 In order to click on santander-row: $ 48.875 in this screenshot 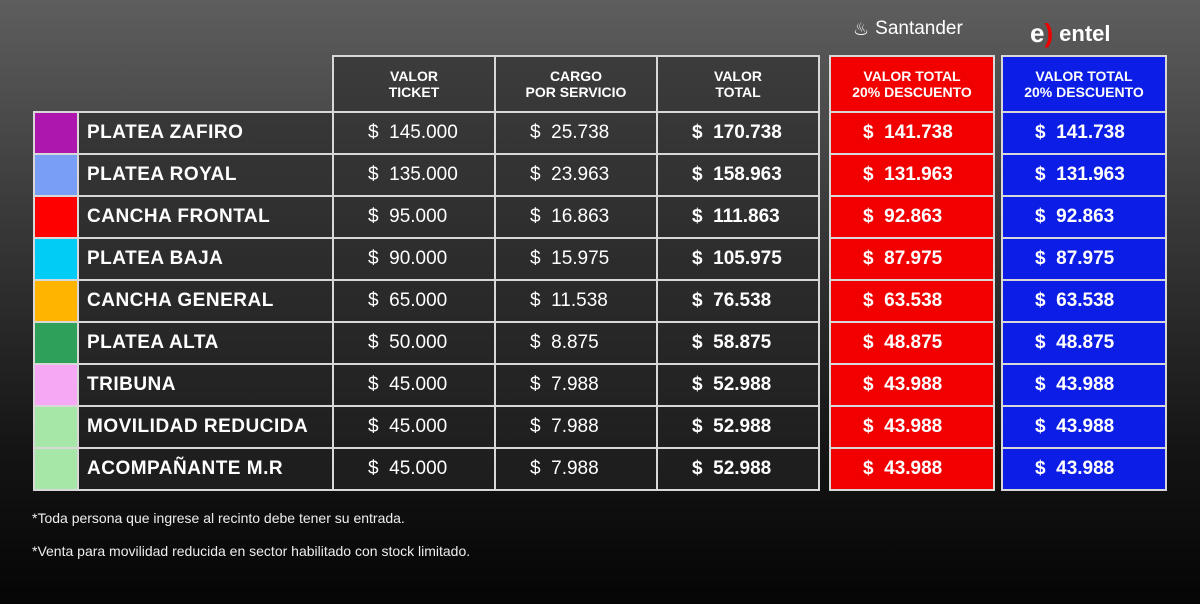, I will do `click(912, 343)`.